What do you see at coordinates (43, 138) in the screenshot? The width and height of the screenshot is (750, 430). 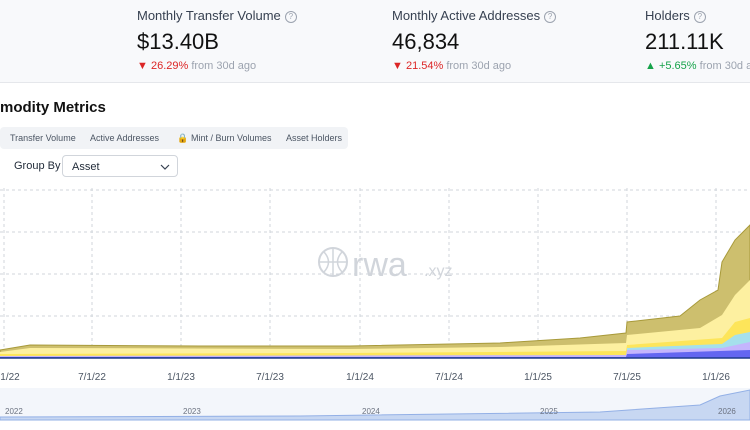 I see `tab: Transfer Volume` at bounding box center [43, 138].